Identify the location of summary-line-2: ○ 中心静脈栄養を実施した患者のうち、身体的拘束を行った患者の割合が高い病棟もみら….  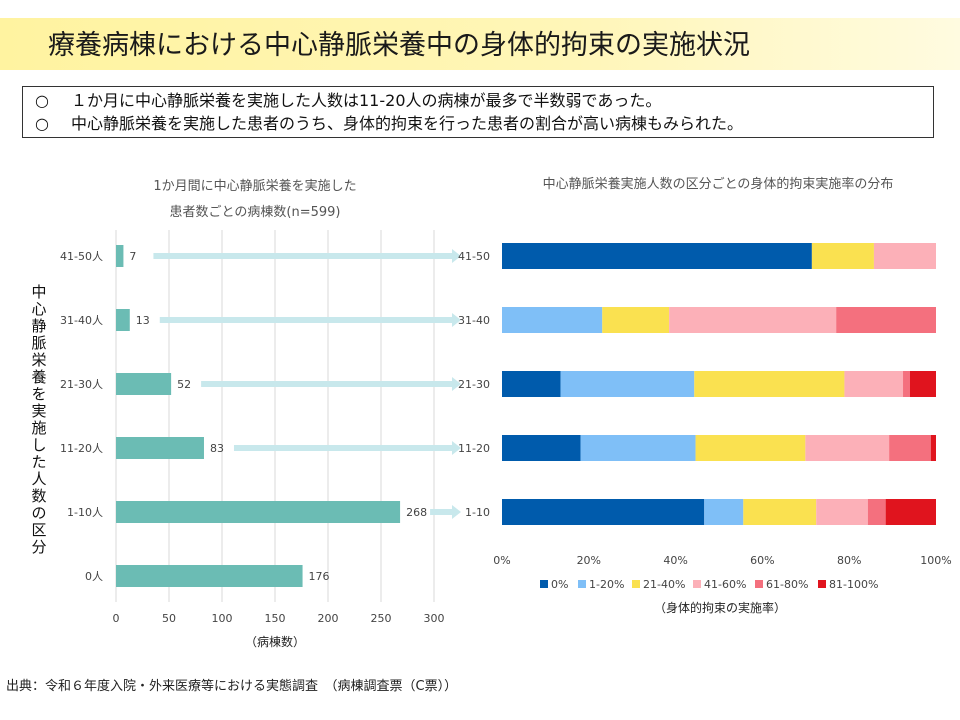
(389, 124).